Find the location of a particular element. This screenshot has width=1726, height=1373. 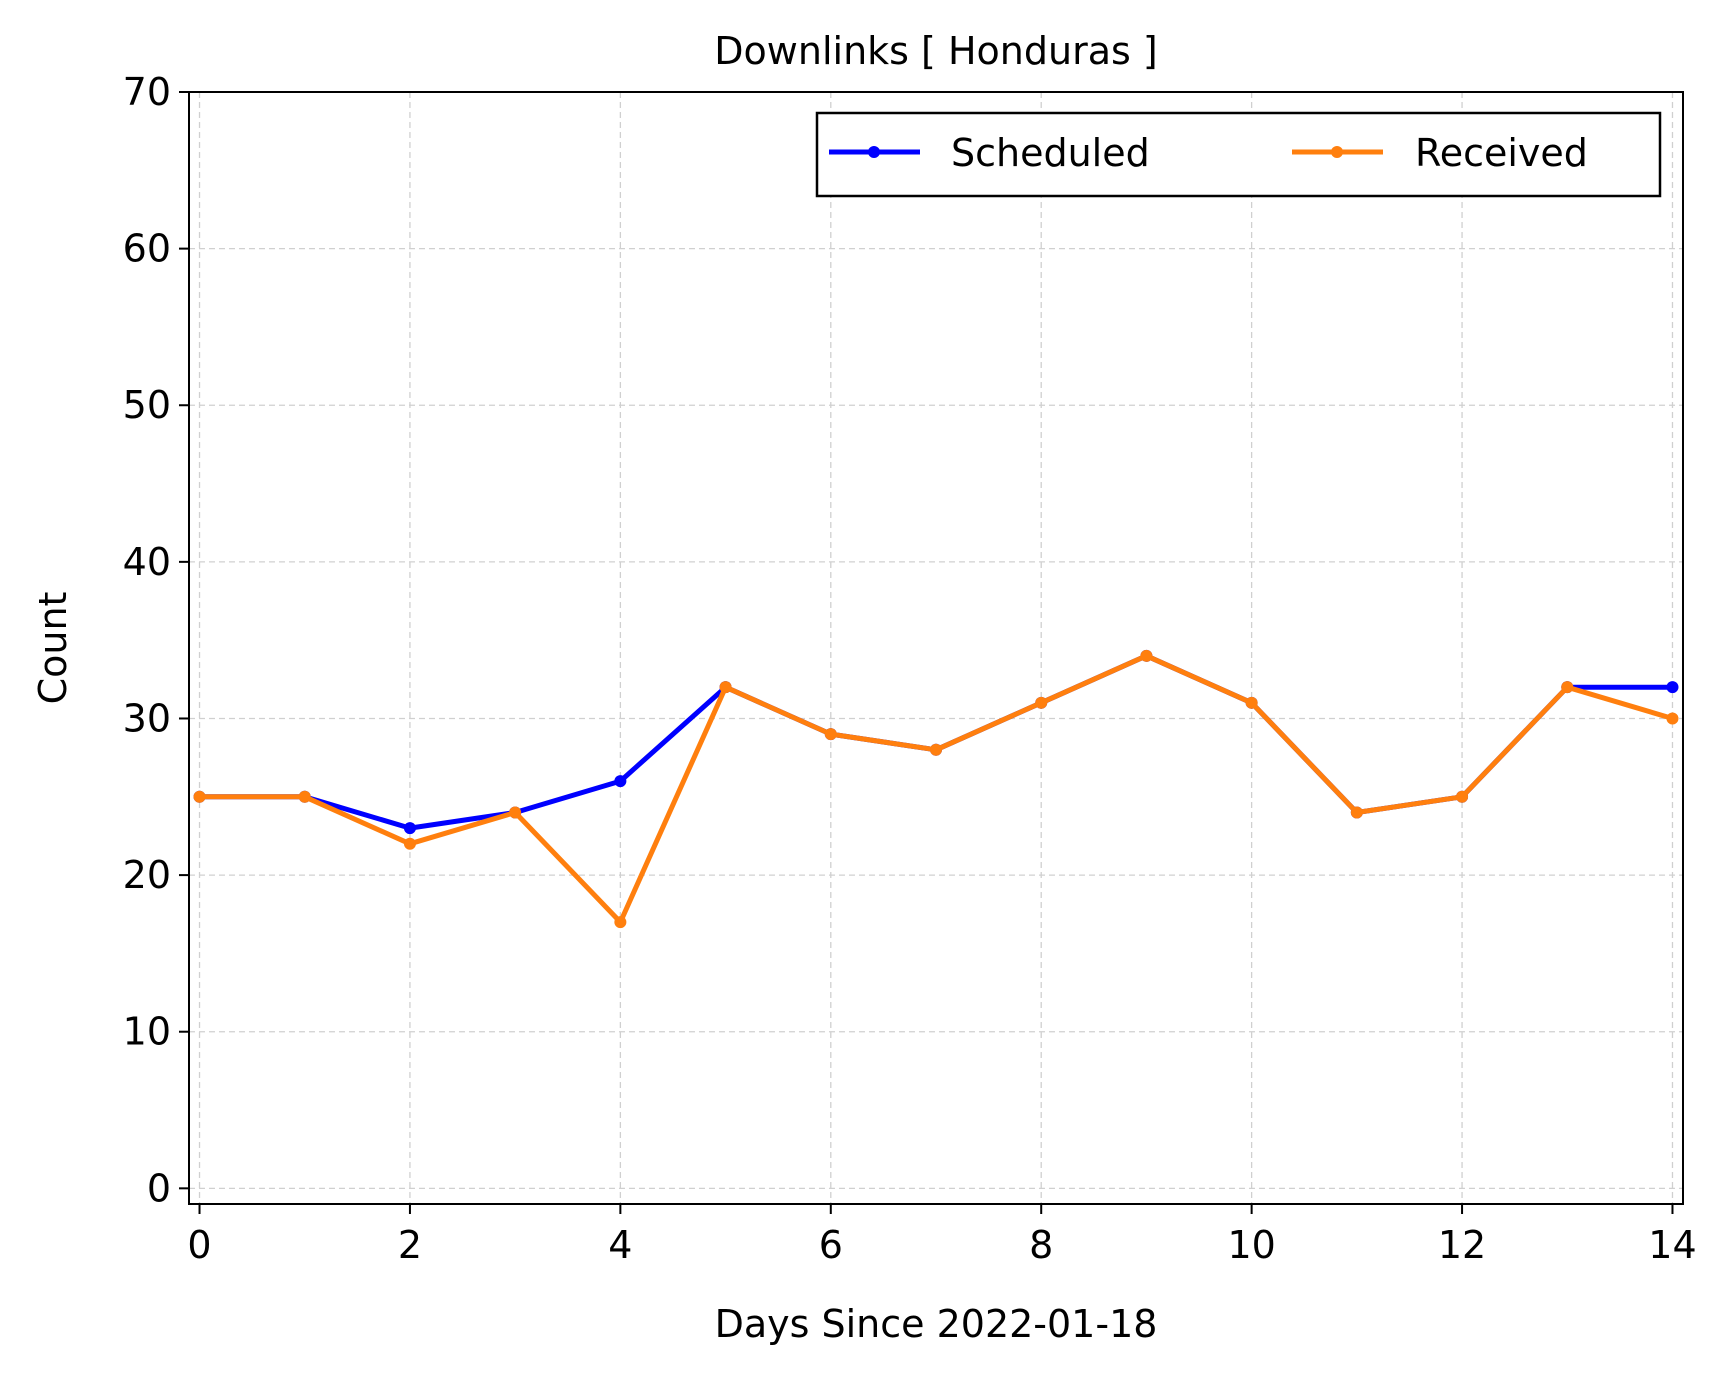

legend-label-received: Received is located at coordinates (1501, 153).